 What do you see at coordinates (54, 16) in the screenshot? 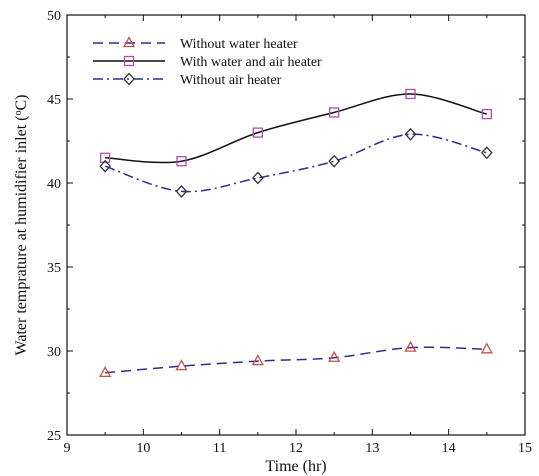
I see `y-tick-label: 50` at bounding box center [54, 16].